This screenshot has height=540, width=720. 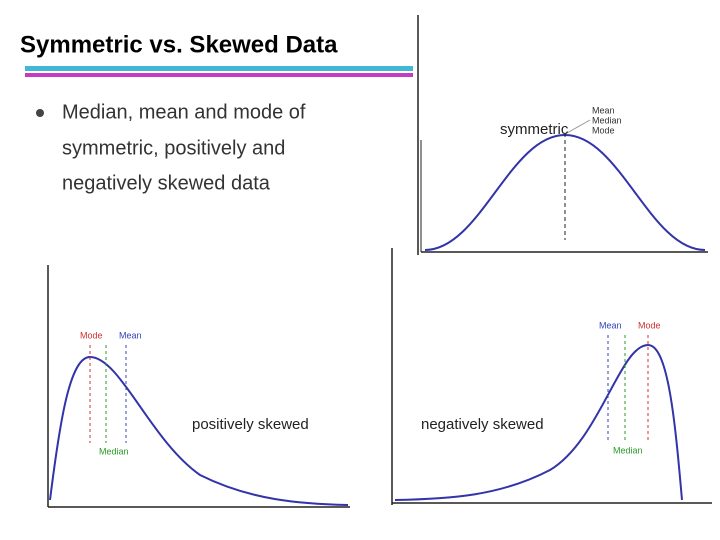 What do you see at coordinates (482, 424) in the screenshot?
I see `caption: negatively skewed` at bounding box center [482, 424].